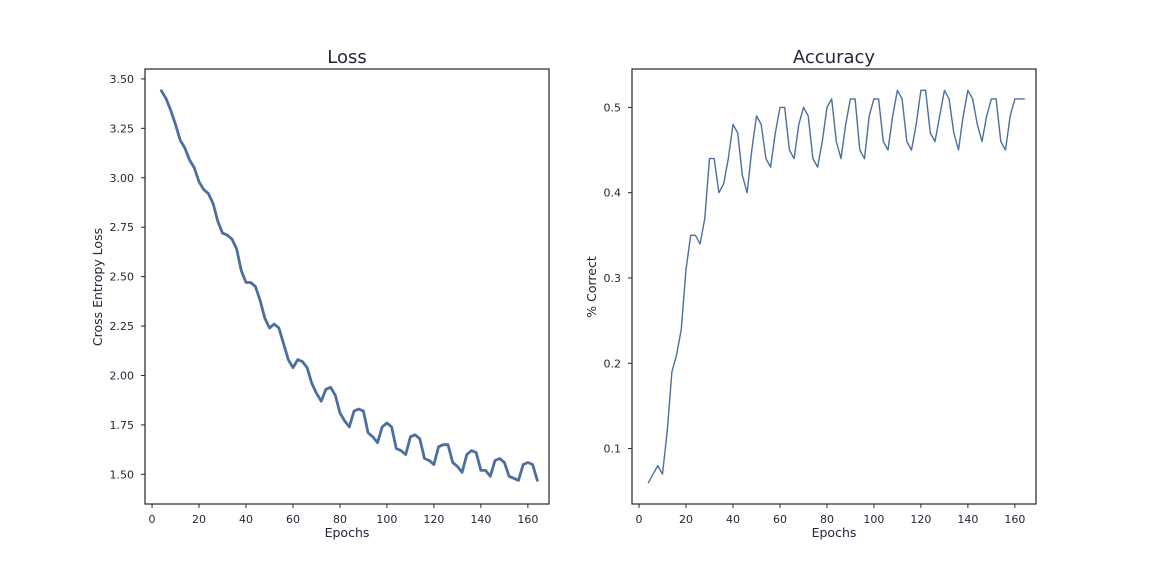 The height and width of the screenshot is (576, 1152). What do you see at coordinates (613, 449) in the screenshot?
I see `accuracy-y-tick-label: 0.1` at bounding box center [613, 449].